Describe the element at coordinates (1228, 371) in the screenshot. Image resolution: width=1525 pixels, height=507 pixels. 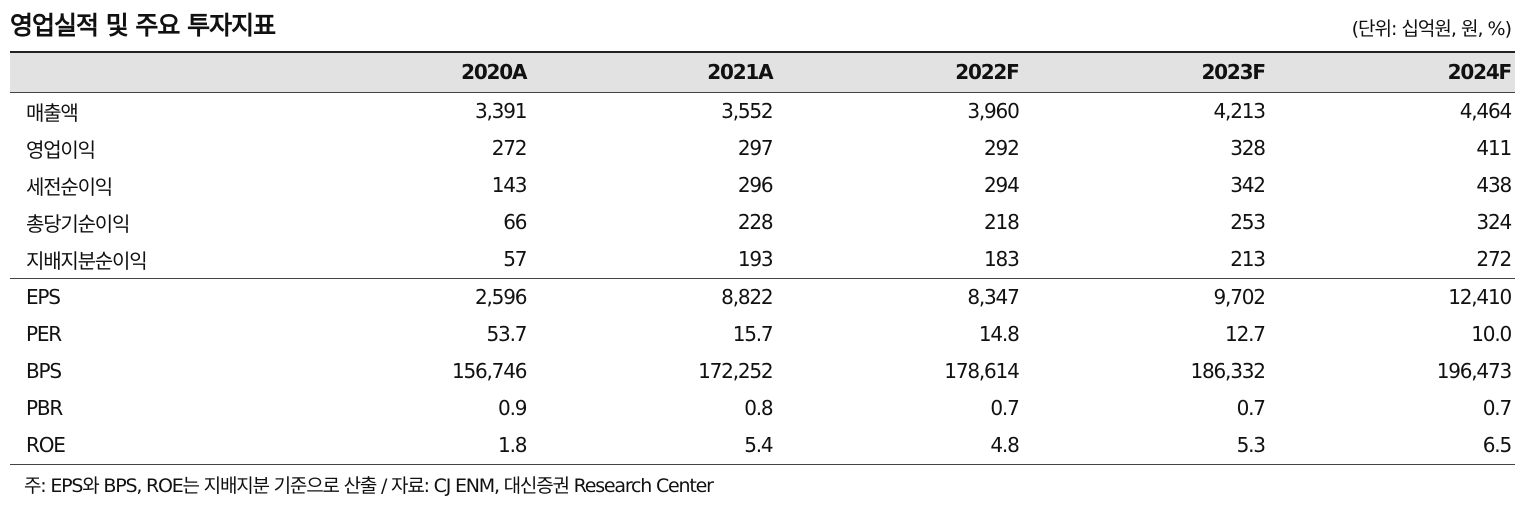
I see `table-cell: 186,332` at that location.